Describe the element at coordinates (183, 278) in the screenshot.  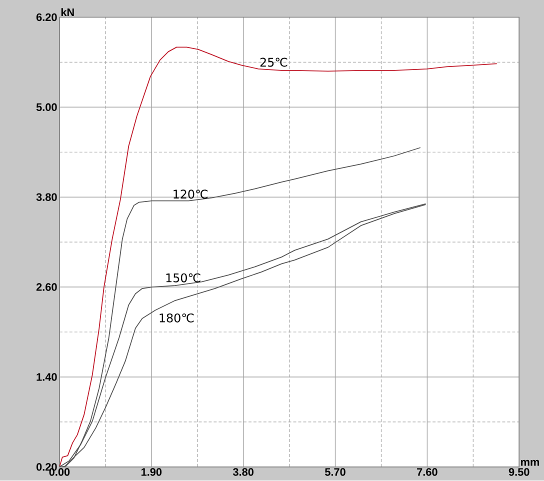
I see `series-label: 150℃` at that location.